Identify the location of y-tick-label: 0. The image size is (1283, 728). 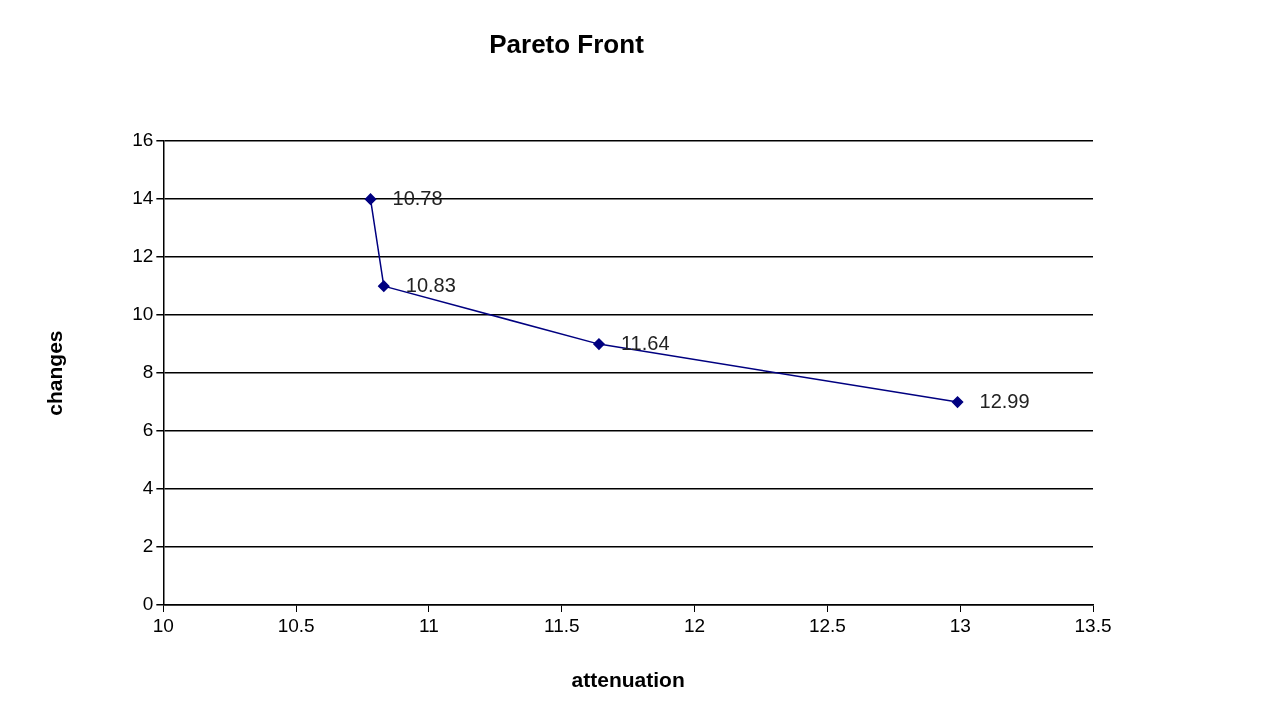
(148, 604).